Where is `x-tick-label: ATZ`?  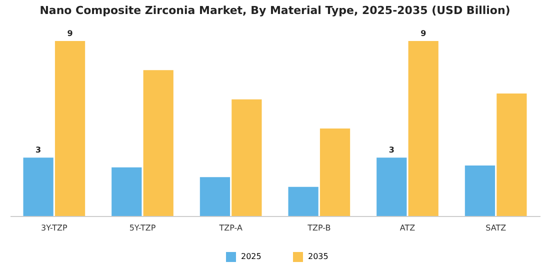 x-tick-label: ATZ is located at coordinates (408, 228).